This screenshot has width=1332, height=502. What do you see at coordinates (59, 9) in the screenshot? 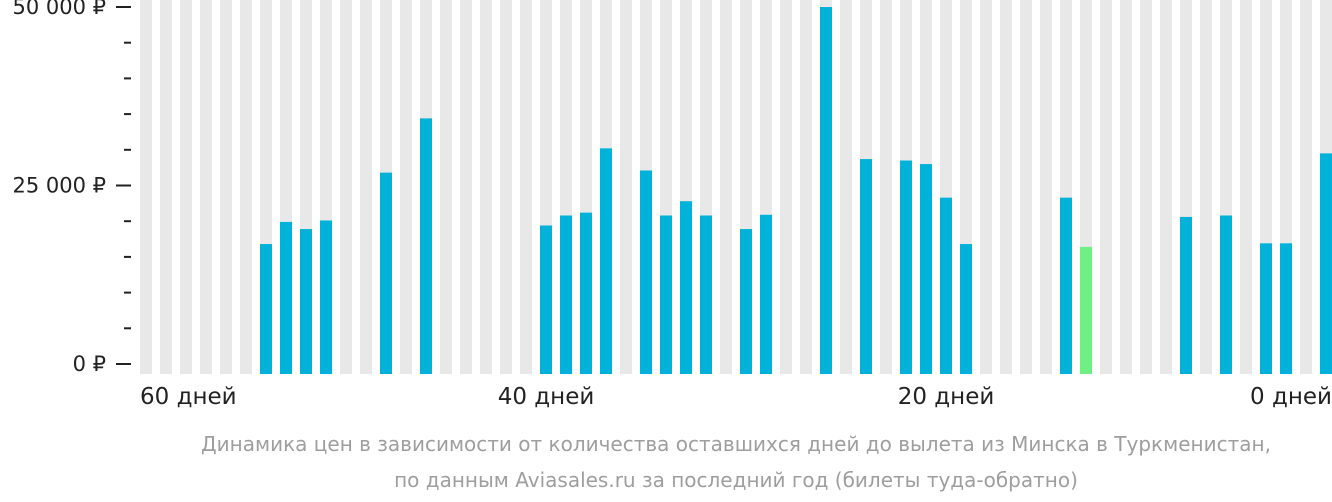
I see `y-tick-label: 50 000 ₽` at bounding box center [59, 9].